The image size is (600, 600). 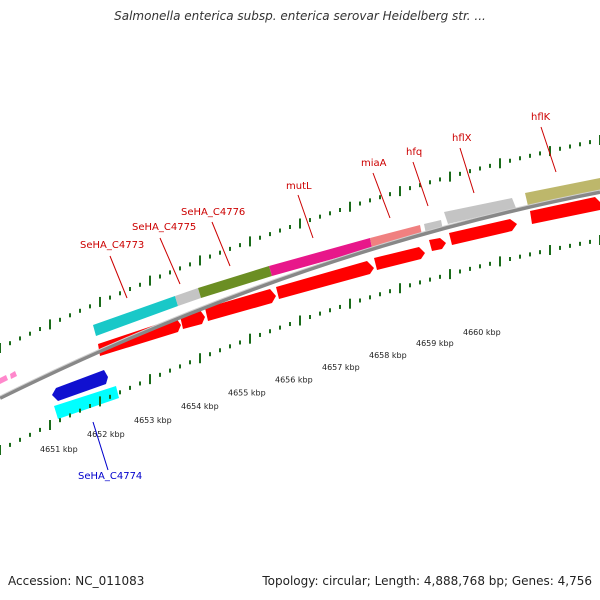 What do you see at coordinates (153, 420) in the screenshot?
I see `kbp-label: 4653 kbp` at bounding box center [153, 420].